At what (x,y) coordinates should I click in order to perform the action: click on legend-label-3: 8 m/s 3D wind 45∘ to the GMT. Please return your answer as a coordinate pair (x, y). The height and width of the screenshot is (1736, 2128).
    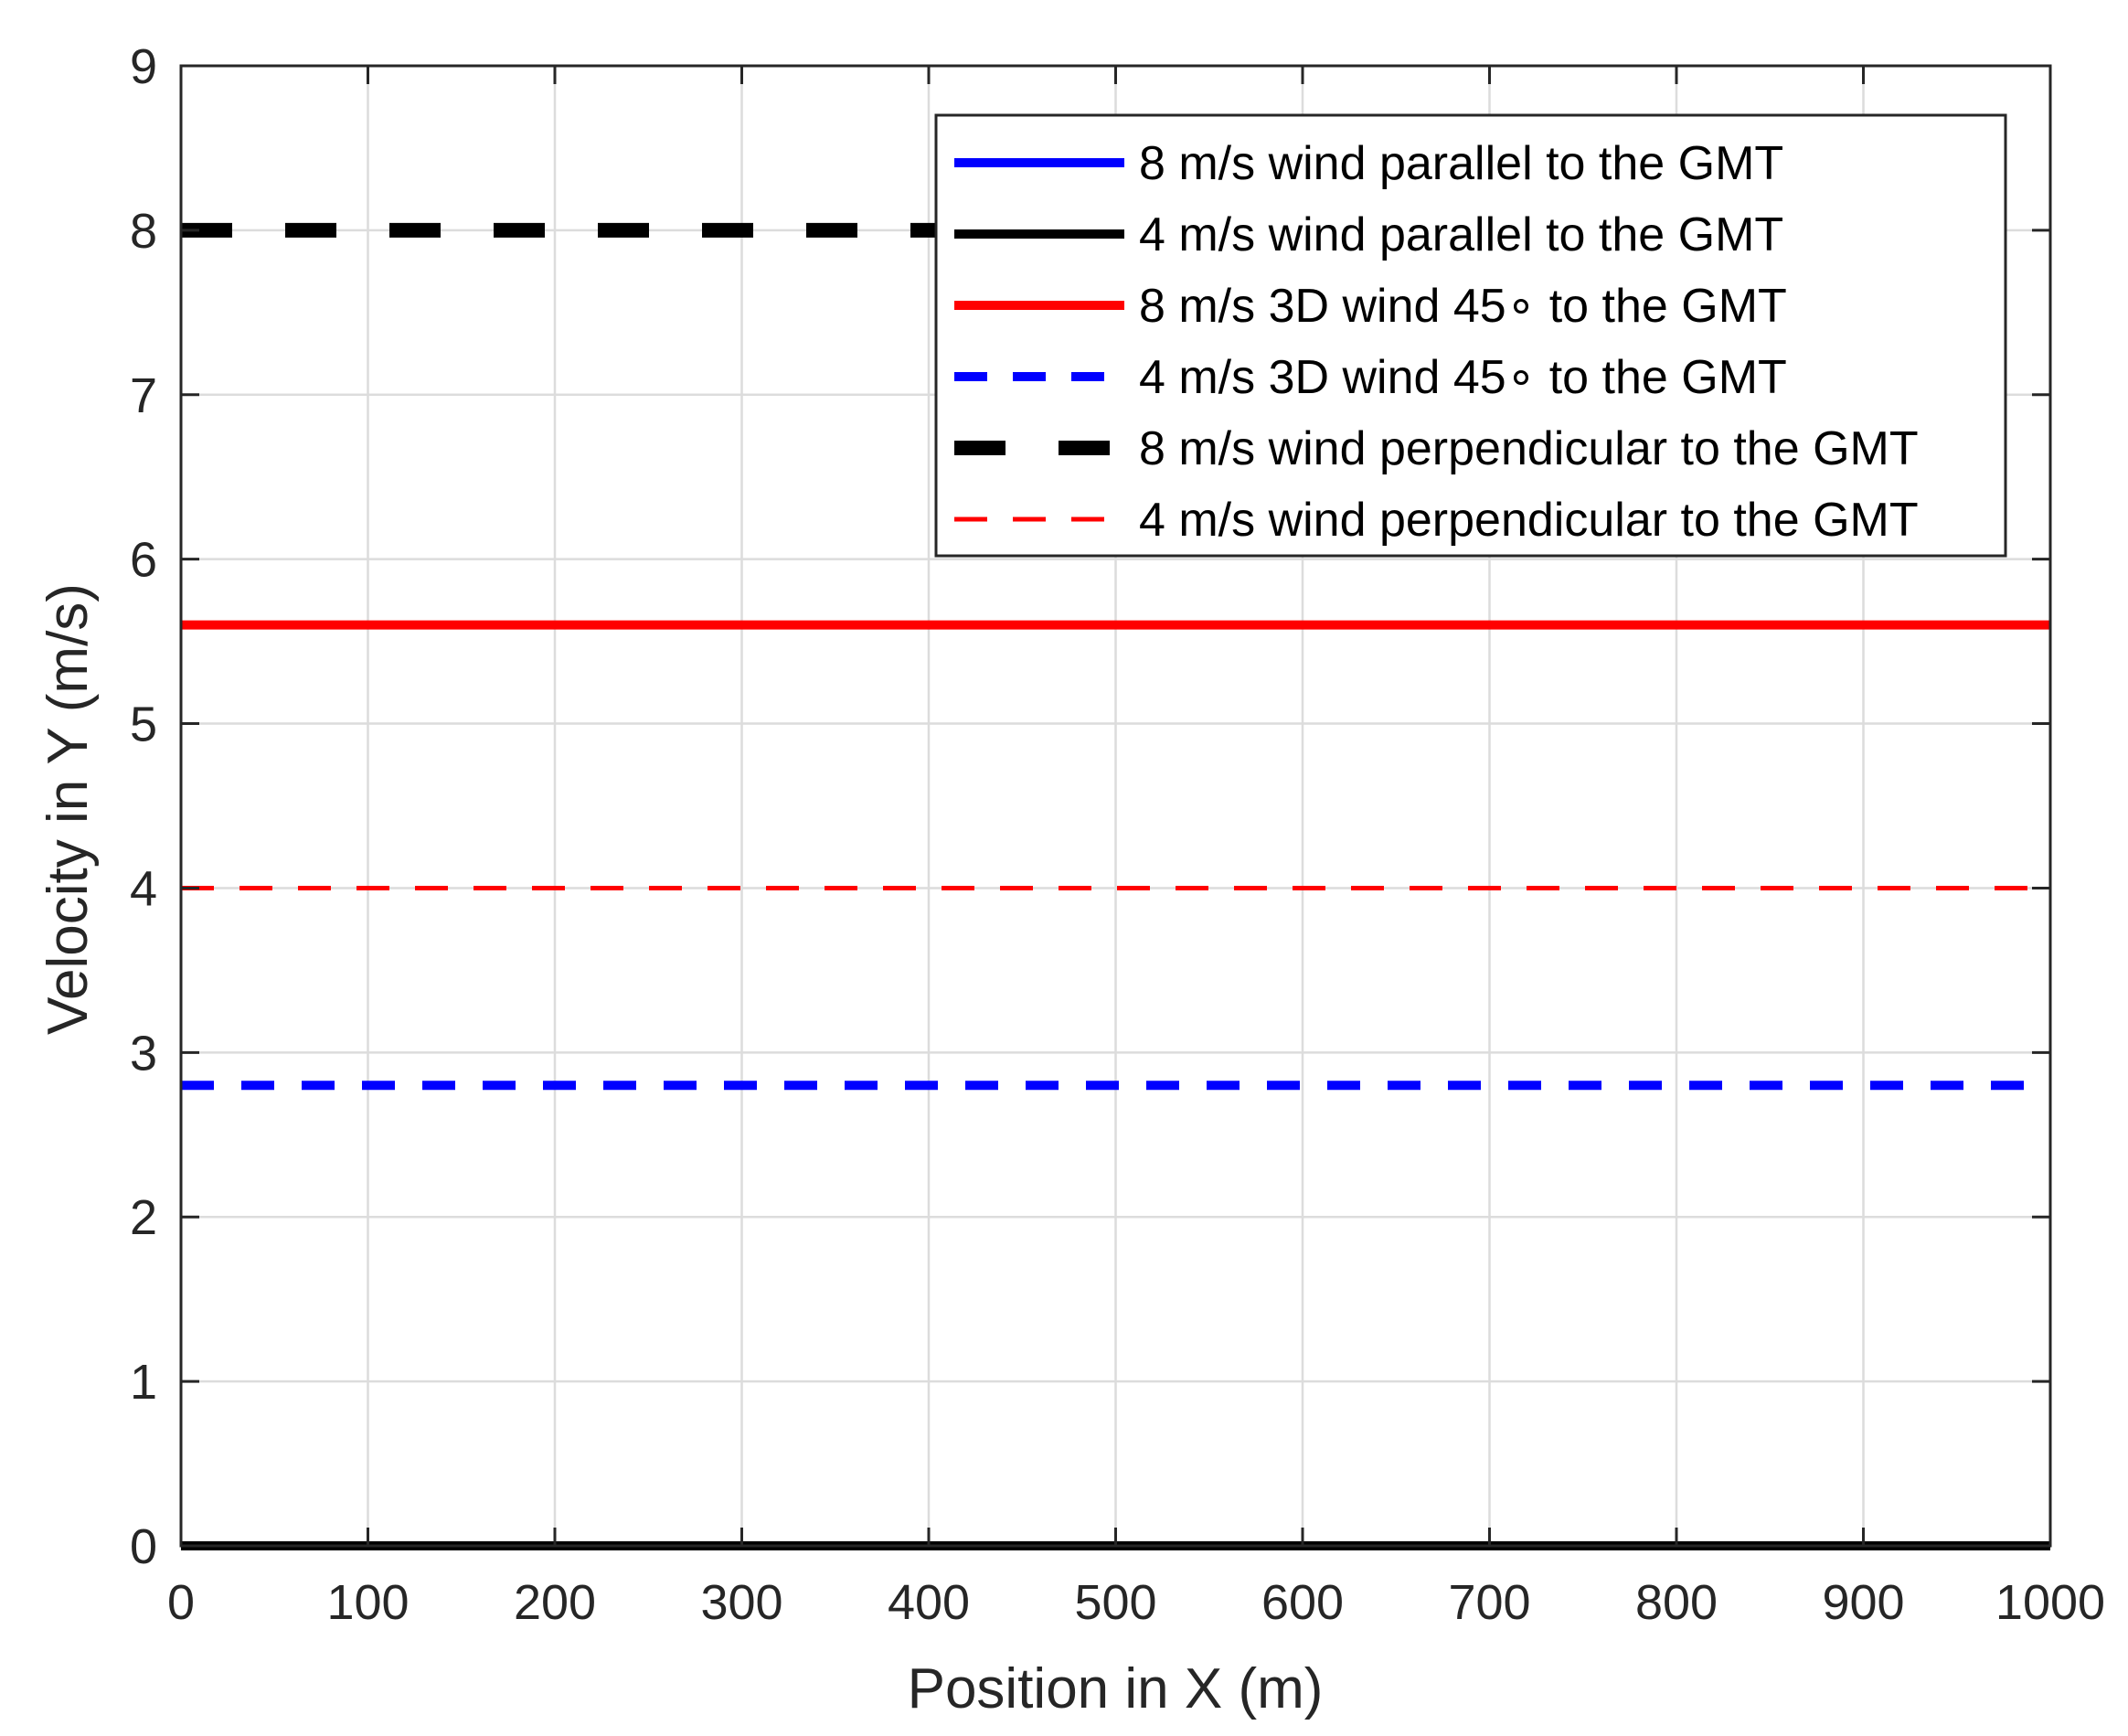
    Looking at the image, I should click on (1463, 306).